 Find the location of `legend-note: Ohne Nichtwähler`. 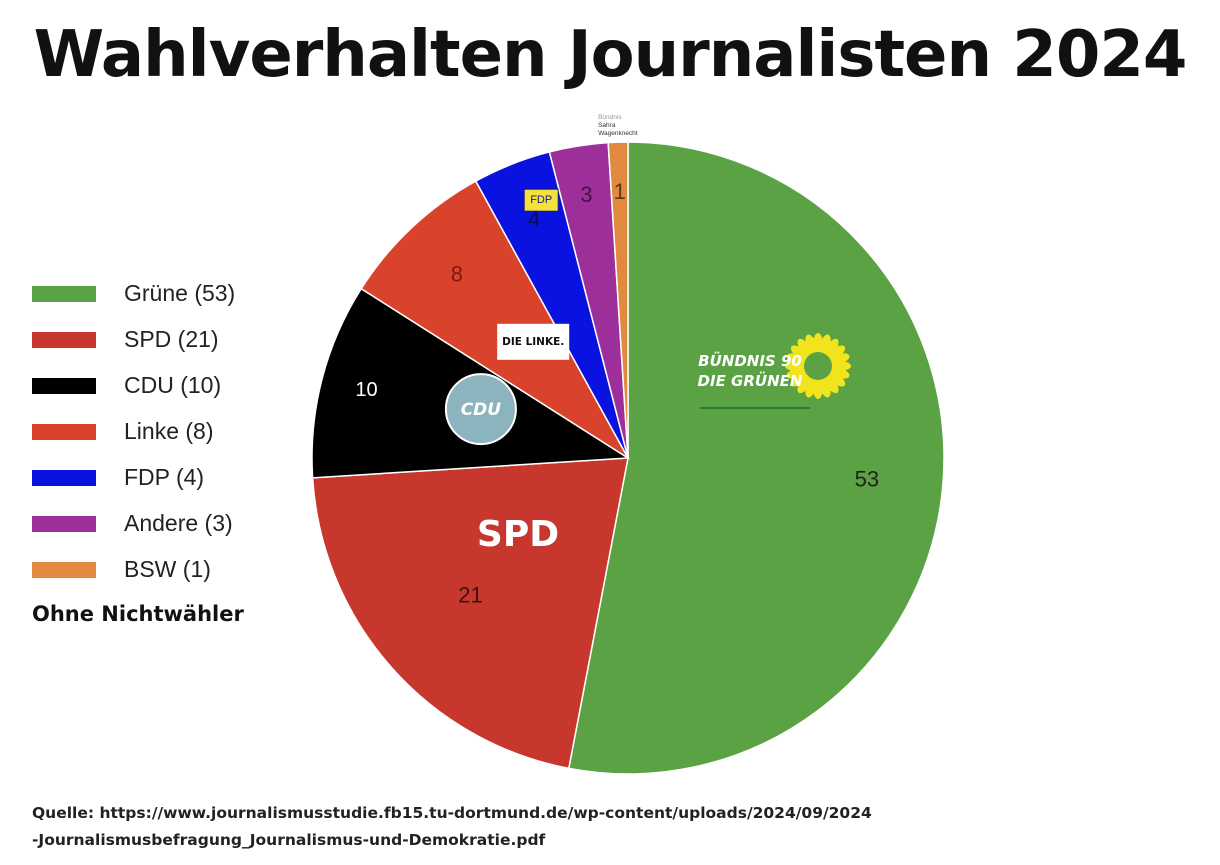

legend-note: Ohne Nichtwähler is located at coordinates (138, 614).